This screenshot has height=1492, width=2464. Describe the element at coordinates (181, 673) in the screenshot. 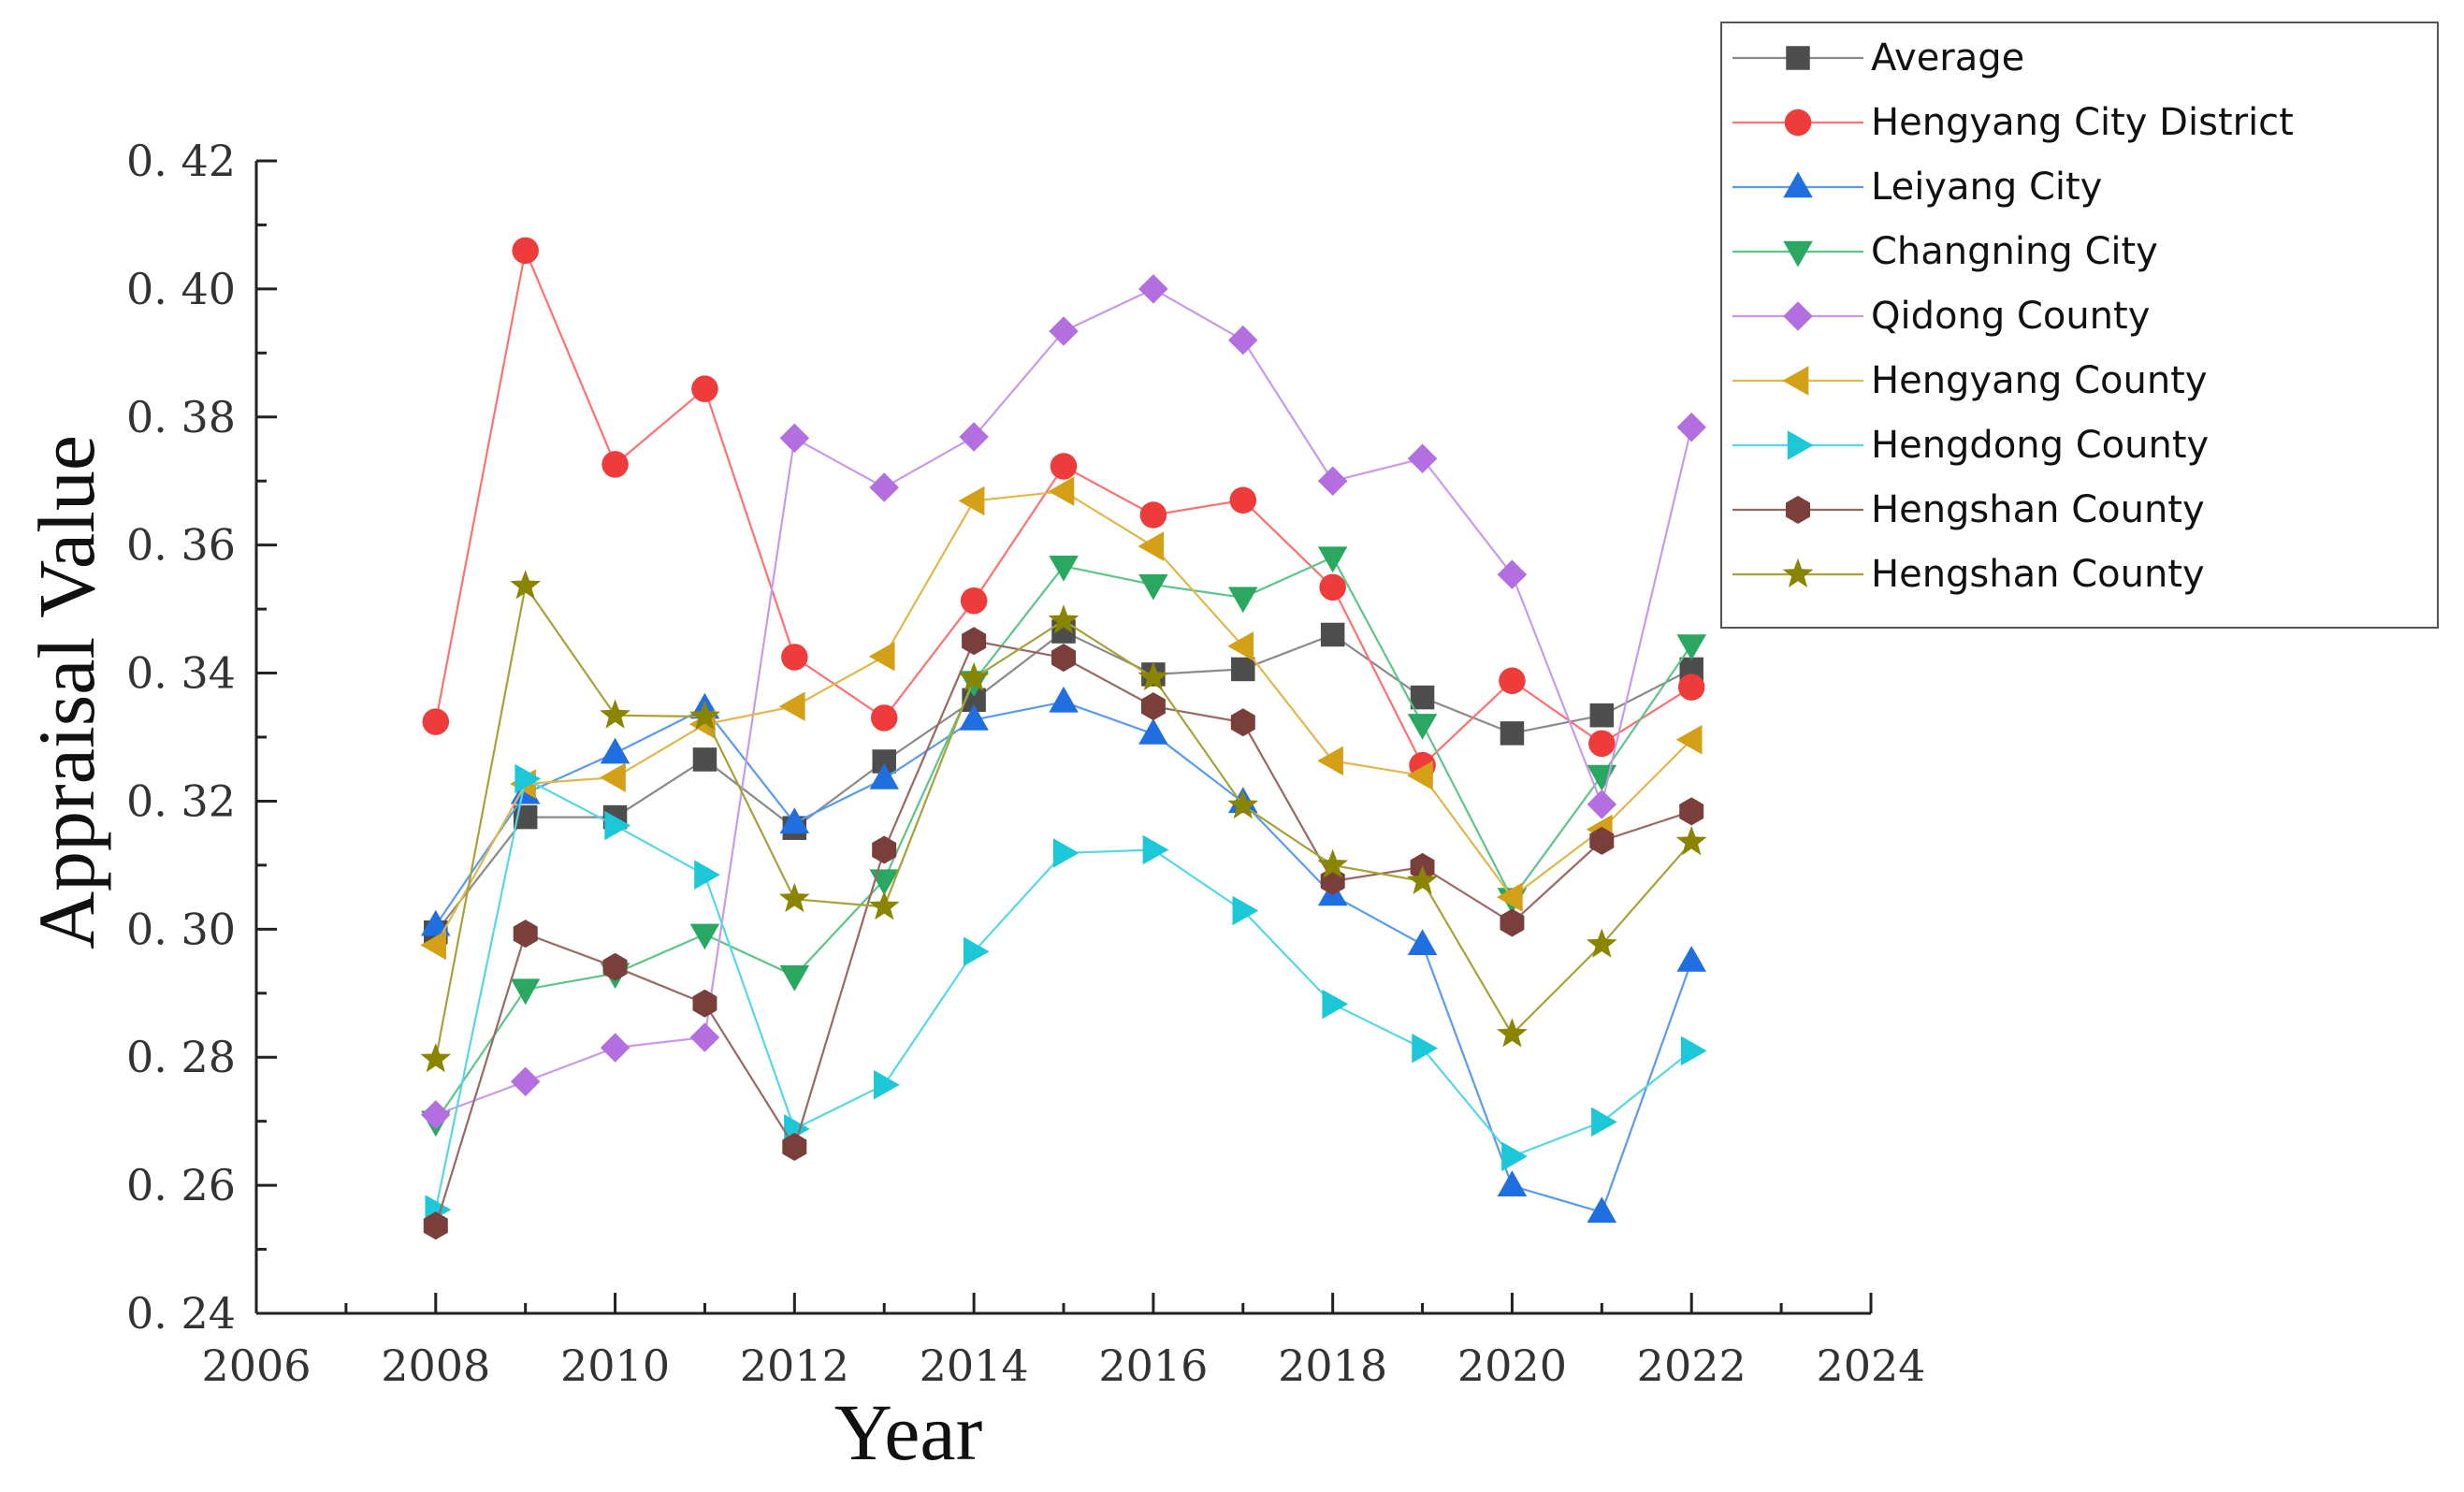

I see `y-tick-label: 0. 34` at that location.